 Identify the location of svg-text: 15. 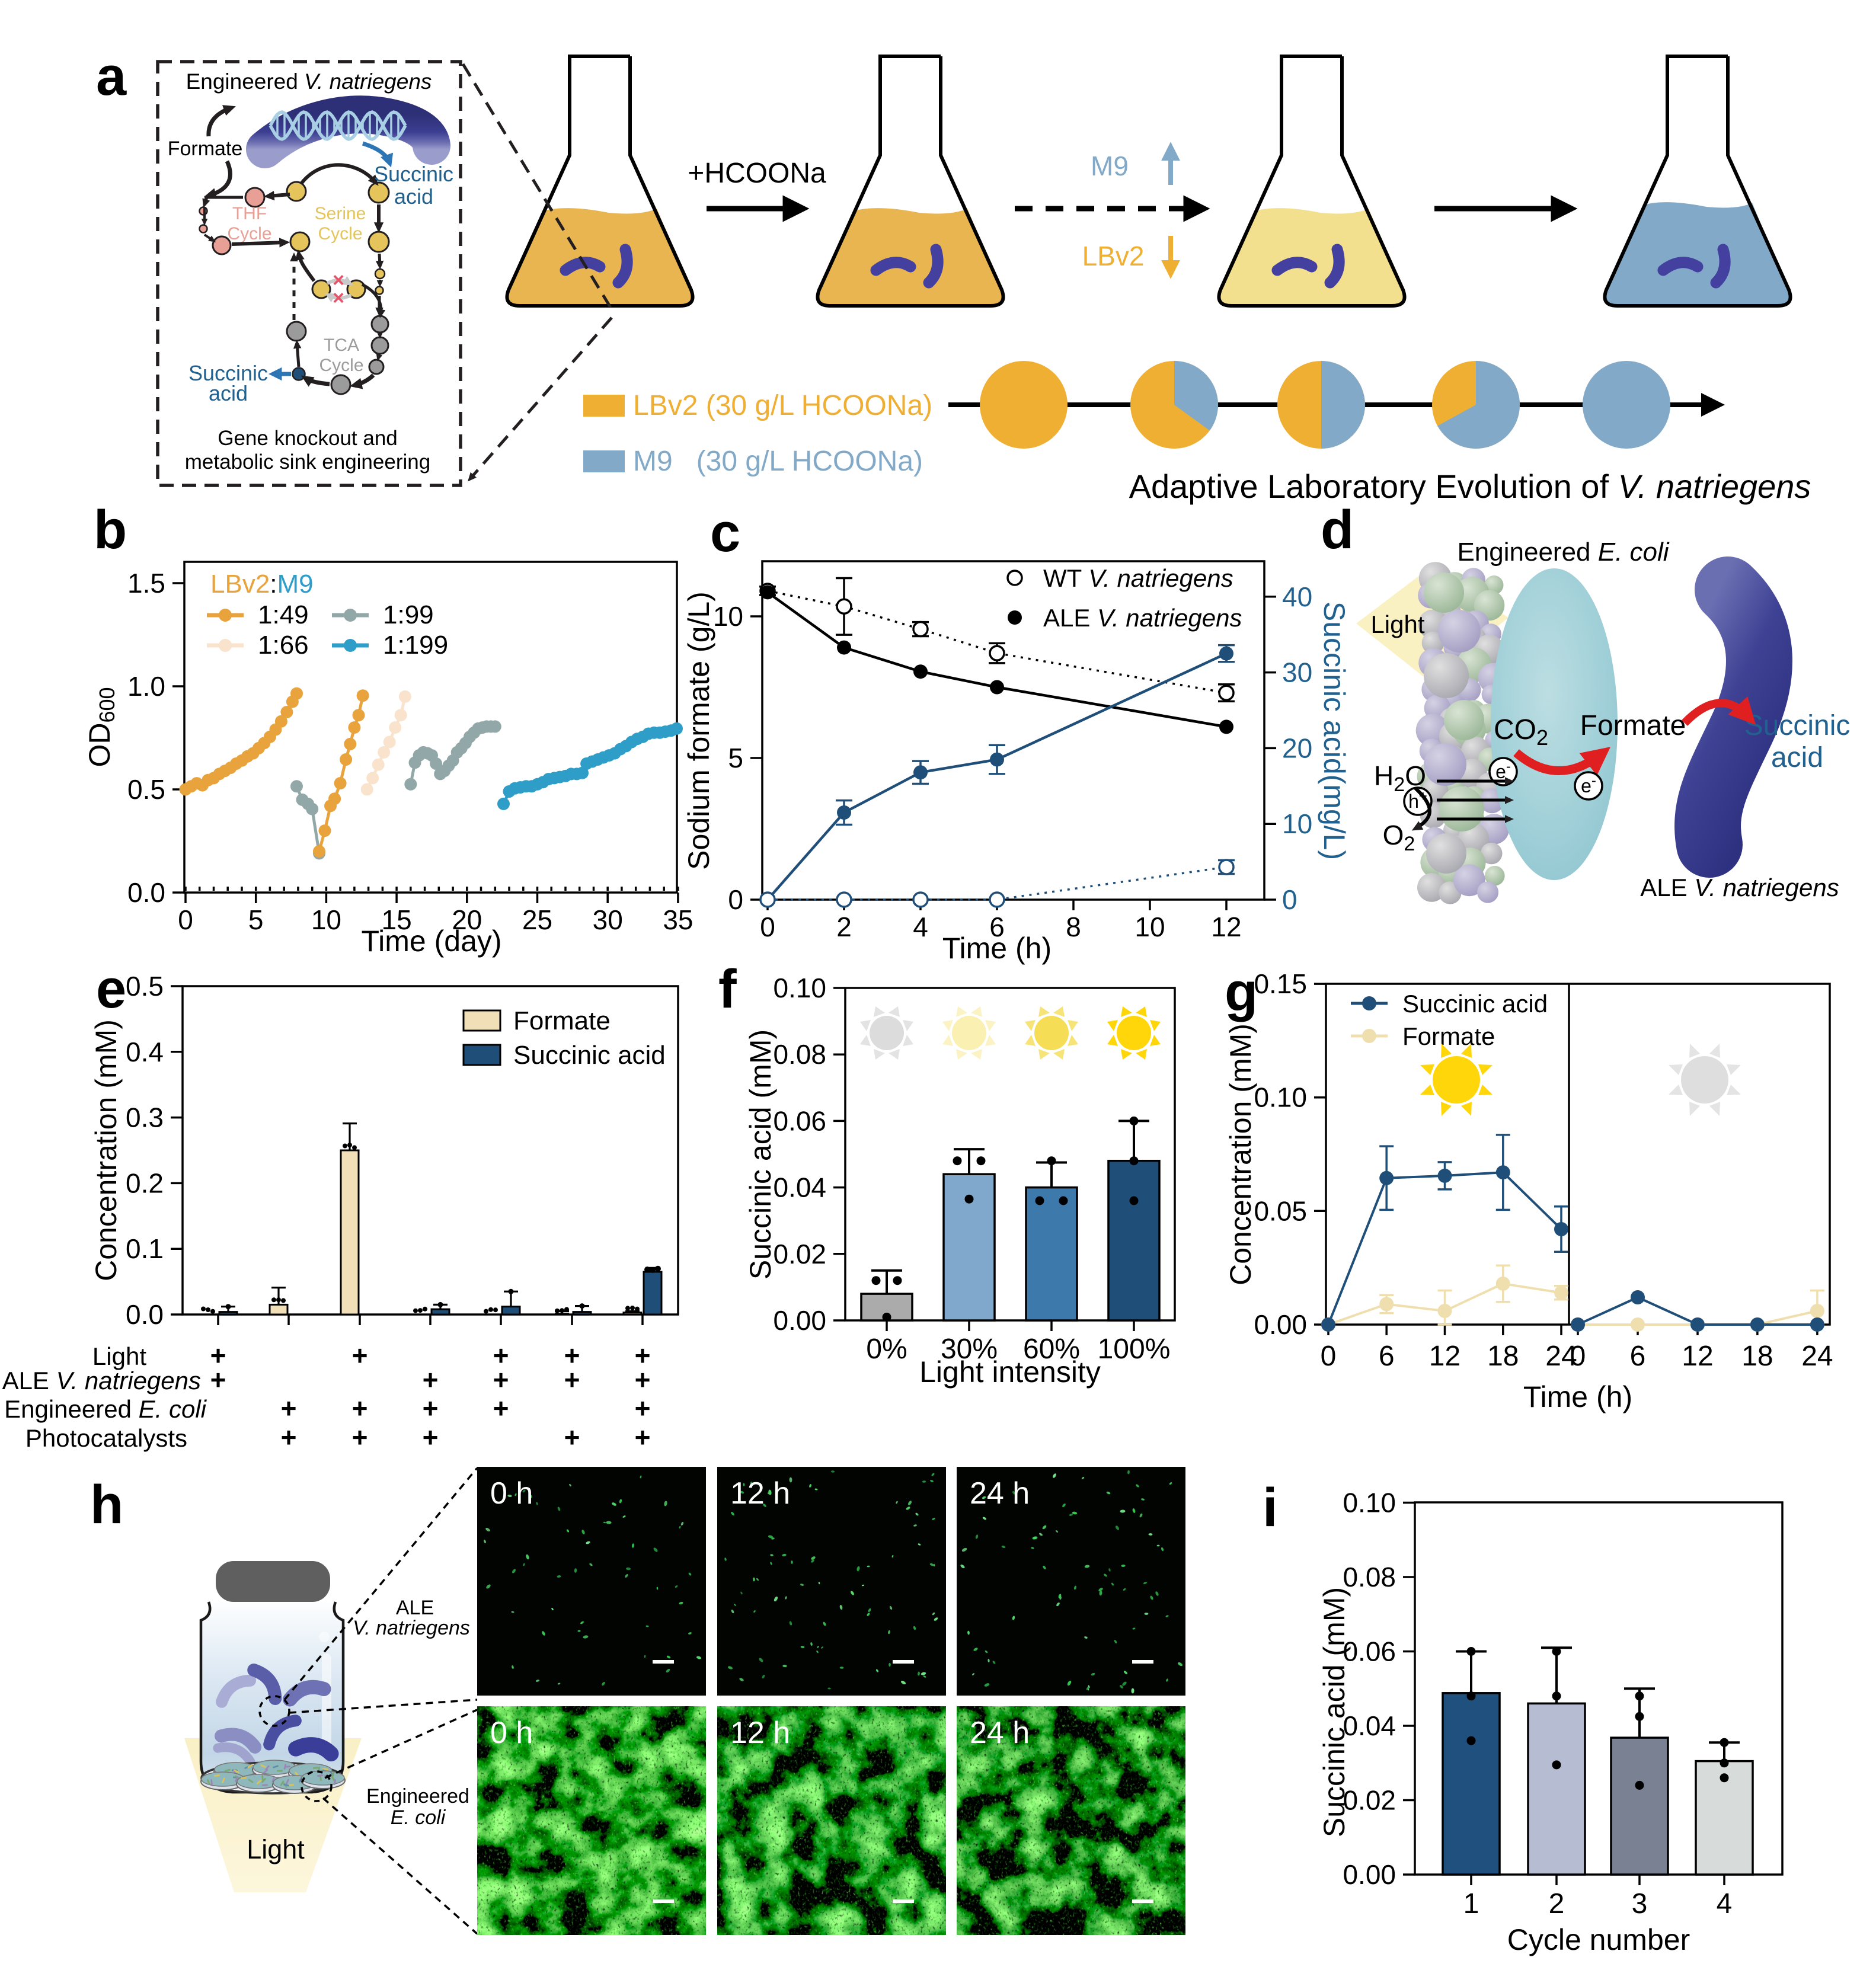
(397, 919).